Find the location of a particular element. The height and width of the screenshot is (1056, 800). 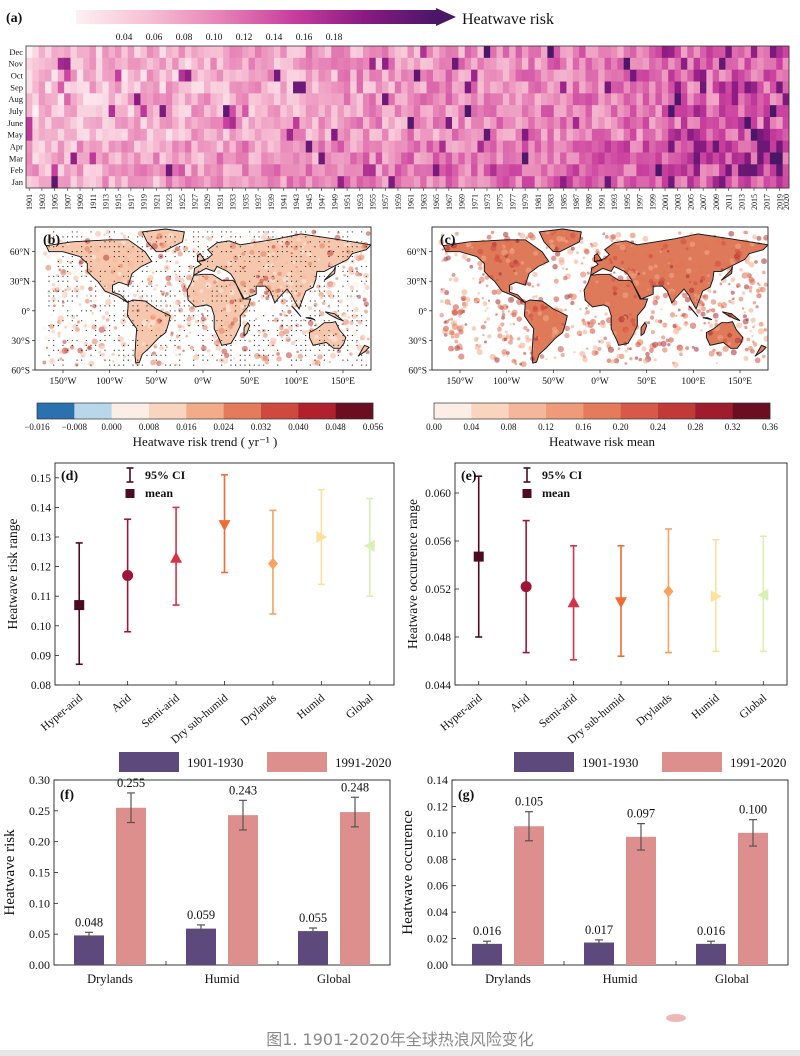

panel-c-coastline is located at coordinates (724, 335).